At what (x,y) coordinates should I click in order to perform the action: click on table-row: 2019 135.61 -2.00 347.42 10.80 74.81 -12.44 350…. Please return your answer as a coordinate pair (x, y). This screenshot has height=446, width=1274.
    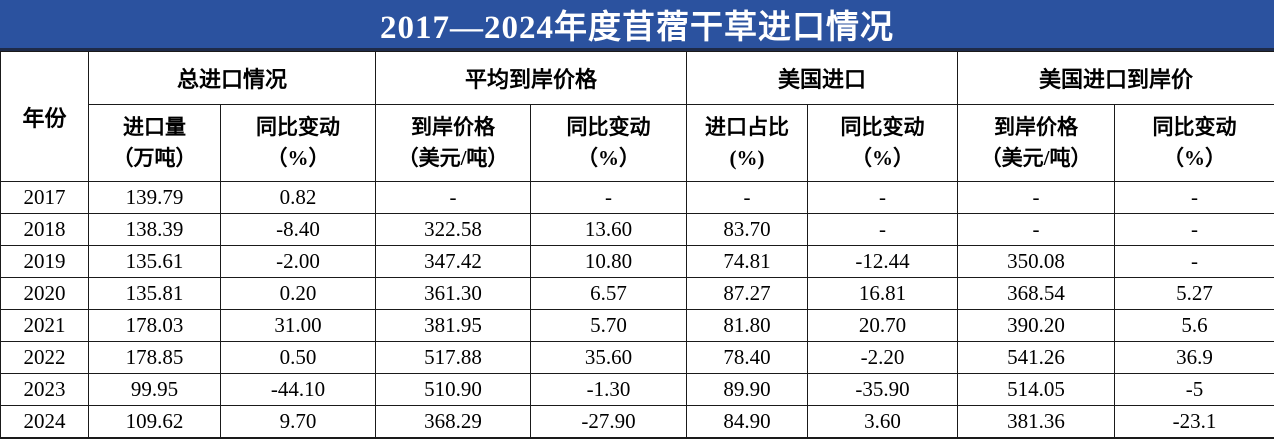
    Looking at the image, I should click on (637, 261).